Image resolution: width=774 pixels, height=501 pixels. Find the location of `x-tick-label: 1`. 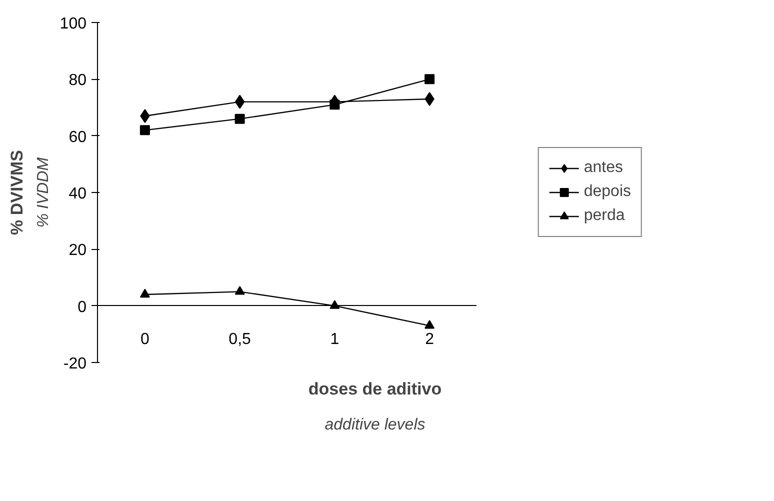

x-tick-label: 1 is located at coordinates (335, 339).